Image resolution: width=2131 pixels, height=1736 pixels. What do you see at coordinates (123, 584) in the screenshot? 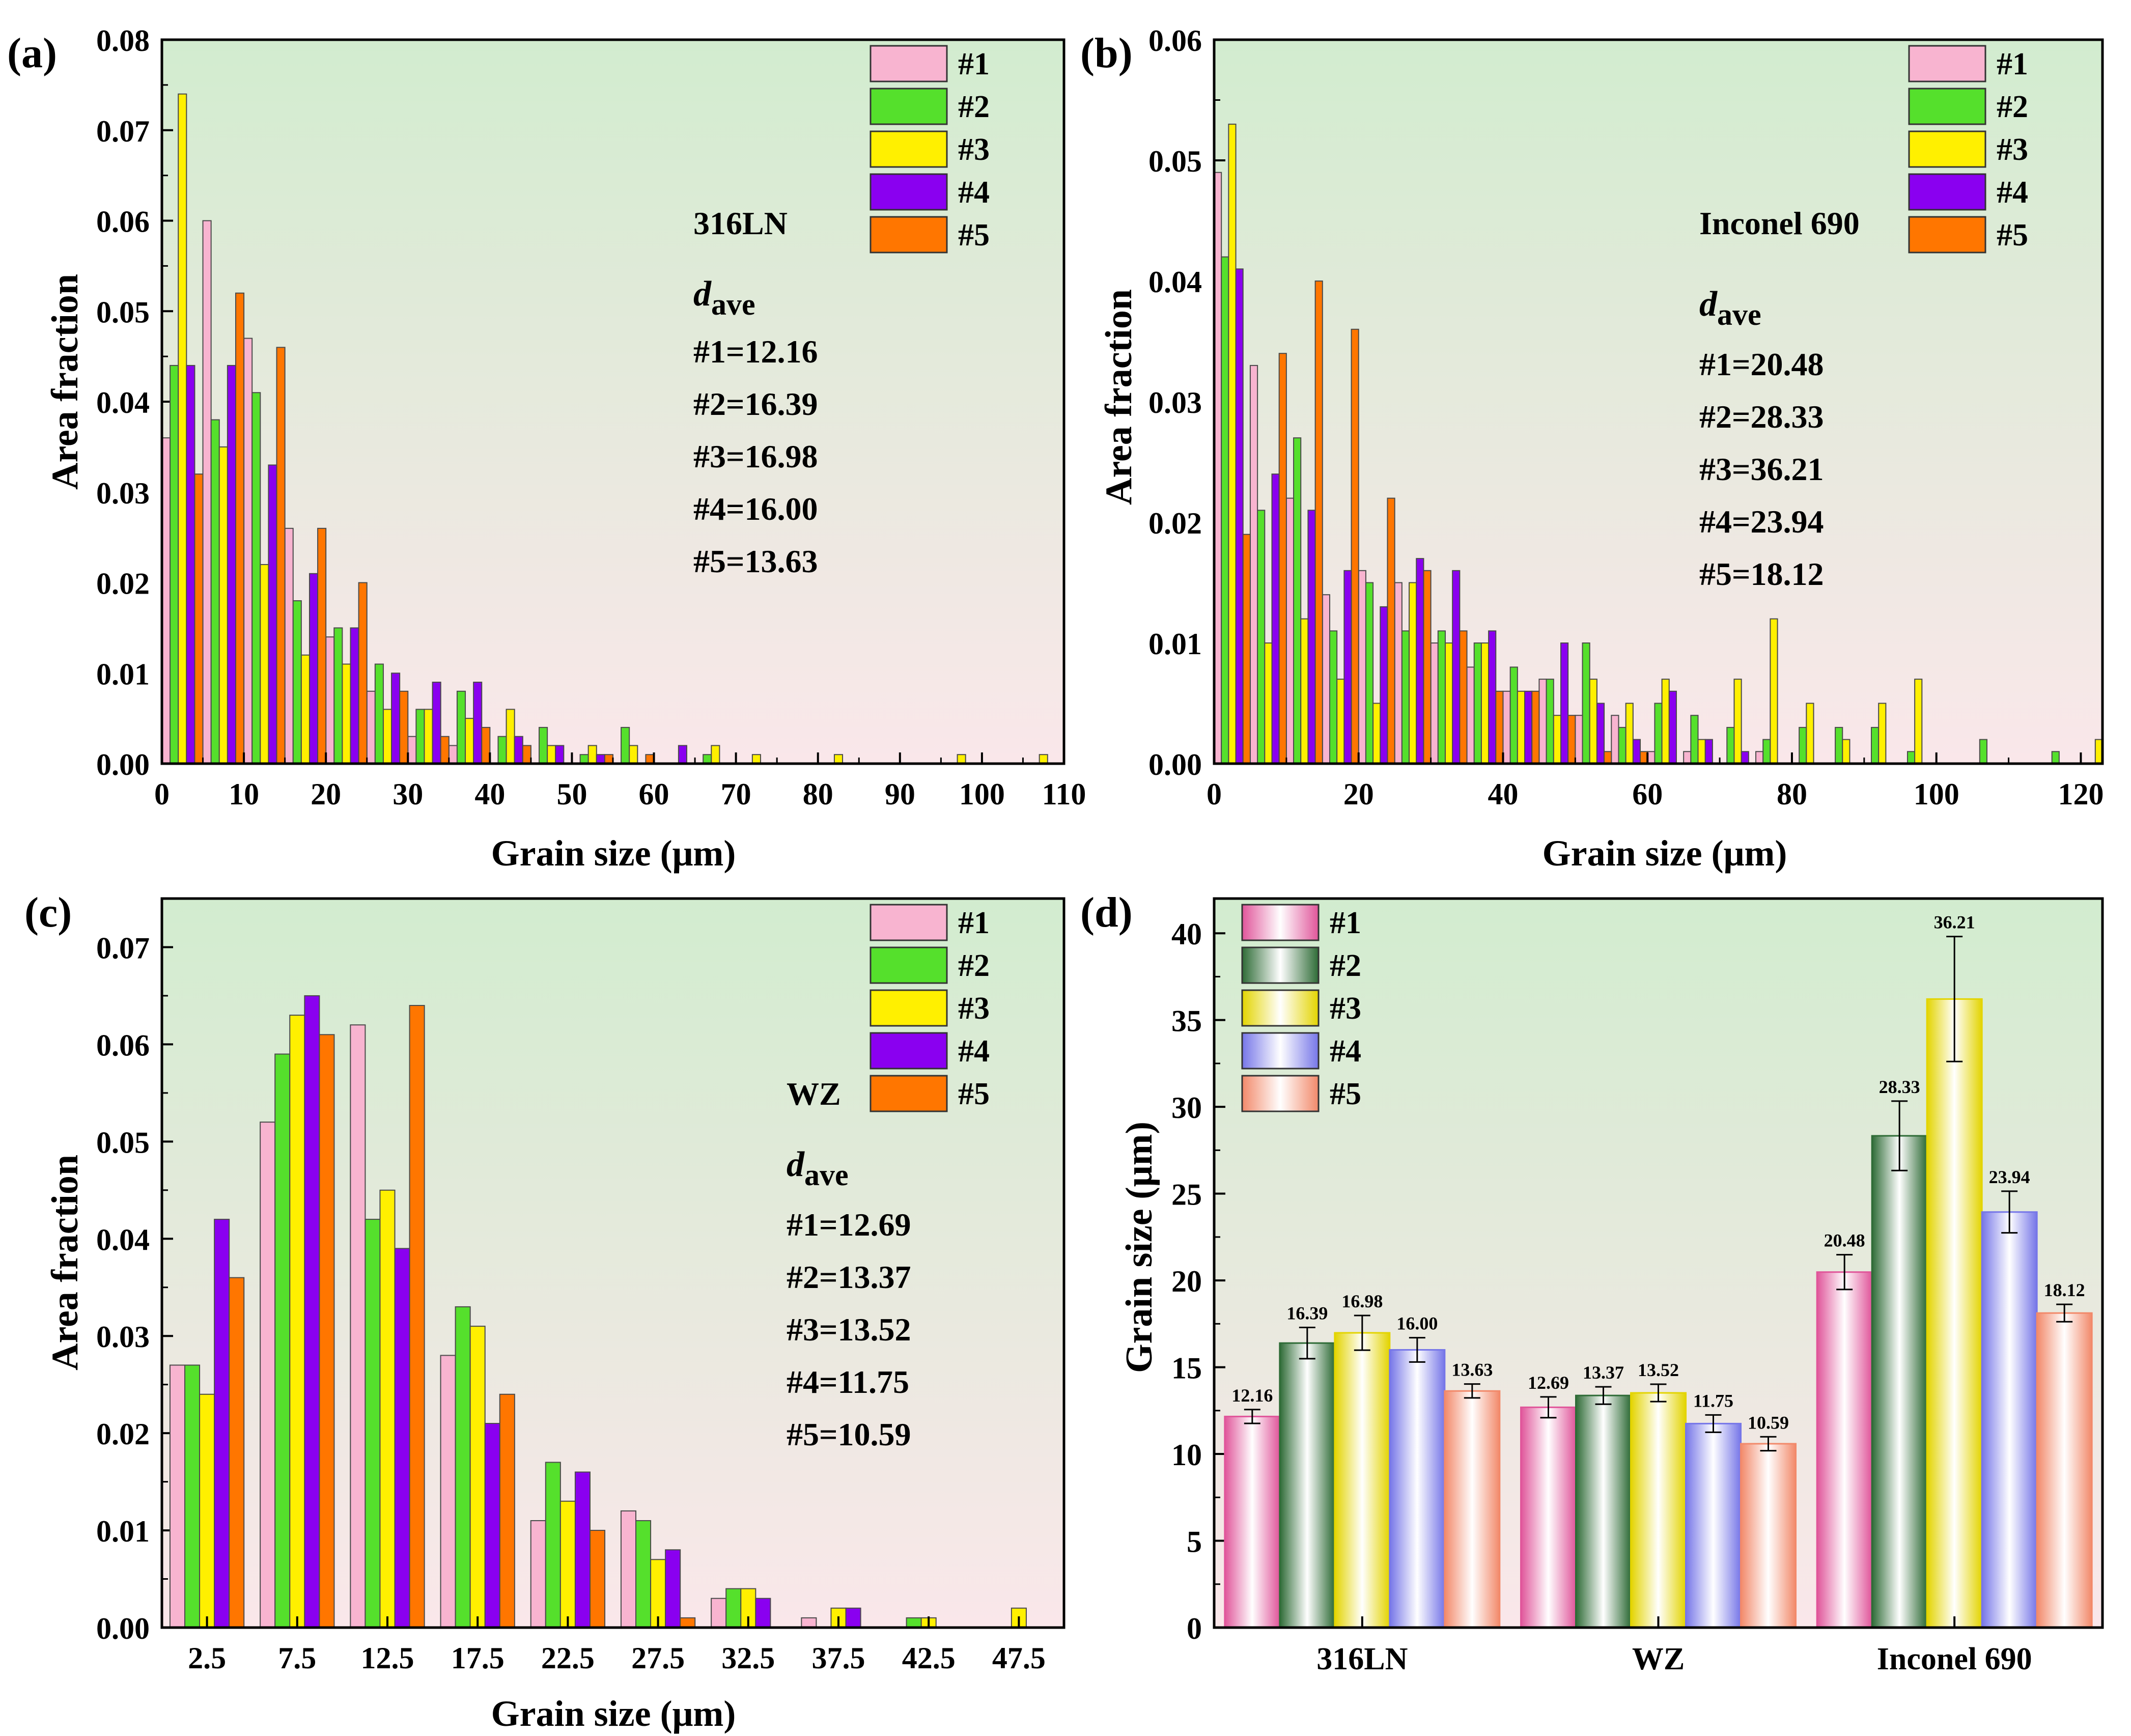
I see `panel-a-ytick-label: 0.02` at bounding box center [123, 584].